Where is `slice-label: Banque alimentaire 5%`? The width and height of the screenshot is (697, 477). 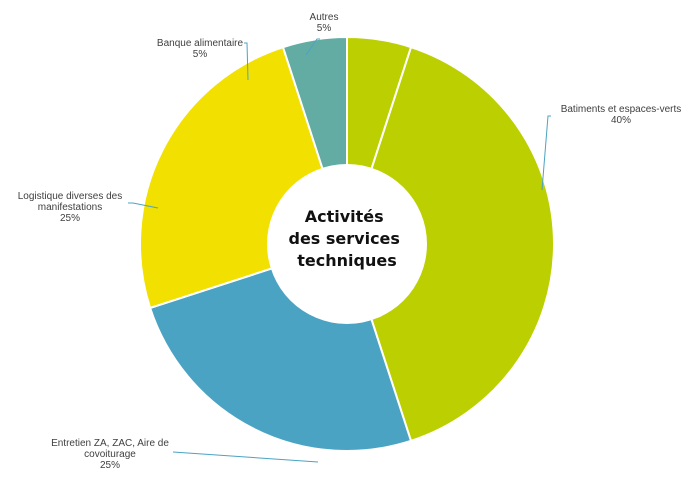 slice-label: Banque alimentaire 5% is located at coordinates (200, 49).